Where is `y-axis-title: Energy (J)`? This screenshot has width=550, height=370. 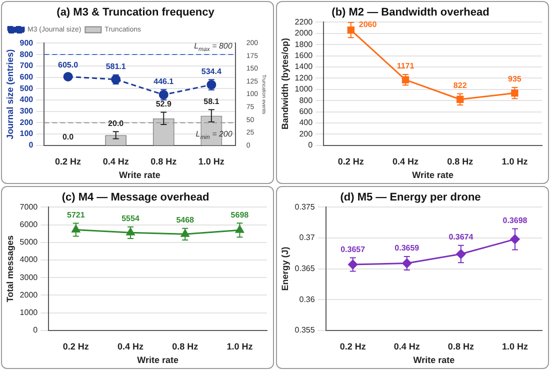
y-axis-title: Energy (J) is located at coordinates (285, 268).